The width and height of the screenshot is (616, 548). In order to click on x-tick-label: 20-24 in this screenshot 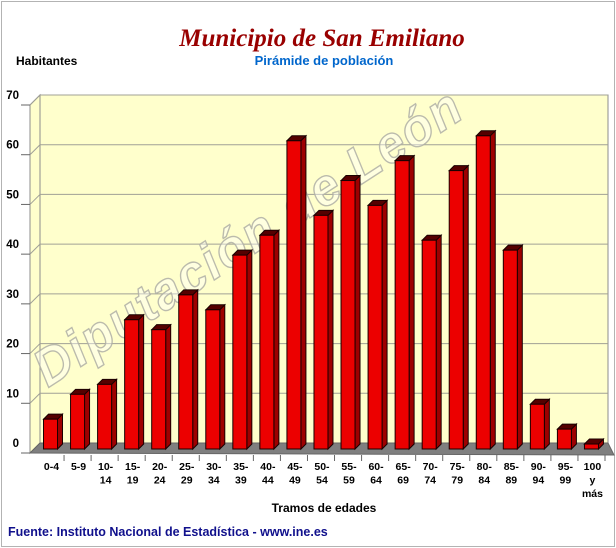, I will do `click(160, 474)`.